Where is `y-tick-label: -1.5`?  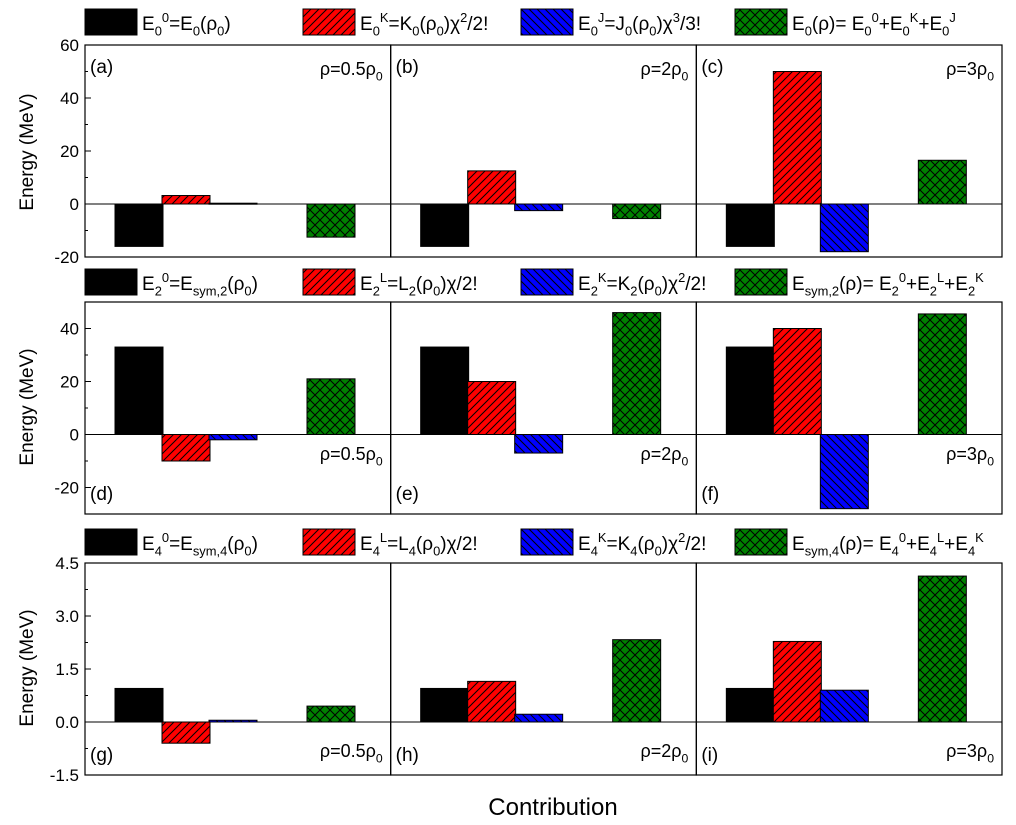
y-tick-label: -1.5 is located at coordinates (64, 775).